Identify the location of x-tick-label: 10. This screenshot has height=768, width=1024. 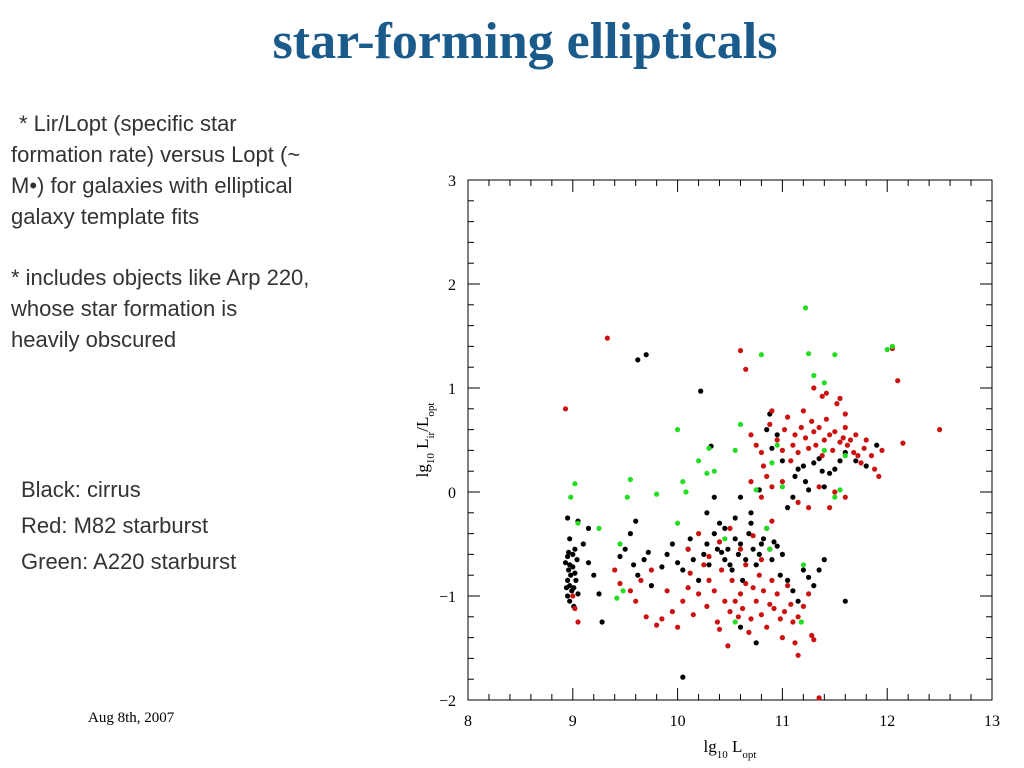
(678, 721).